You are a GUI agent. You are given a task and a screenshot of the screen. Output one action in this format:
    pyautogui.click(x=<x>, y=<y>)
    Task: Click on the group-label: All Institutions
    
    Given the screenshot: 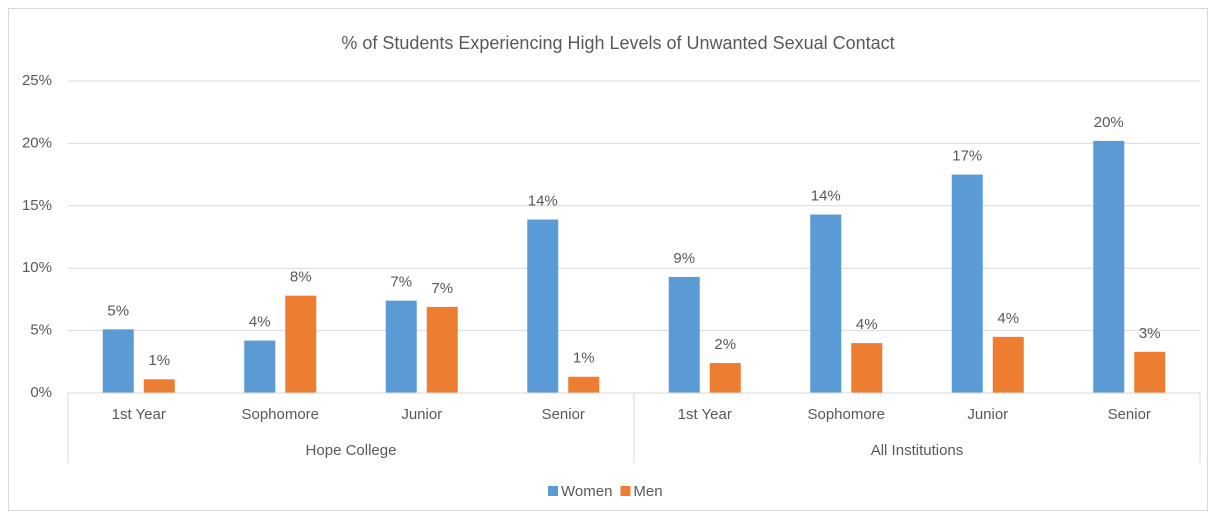 What is the action you would take?
    pyautogui.click(x=917, y=450)
    